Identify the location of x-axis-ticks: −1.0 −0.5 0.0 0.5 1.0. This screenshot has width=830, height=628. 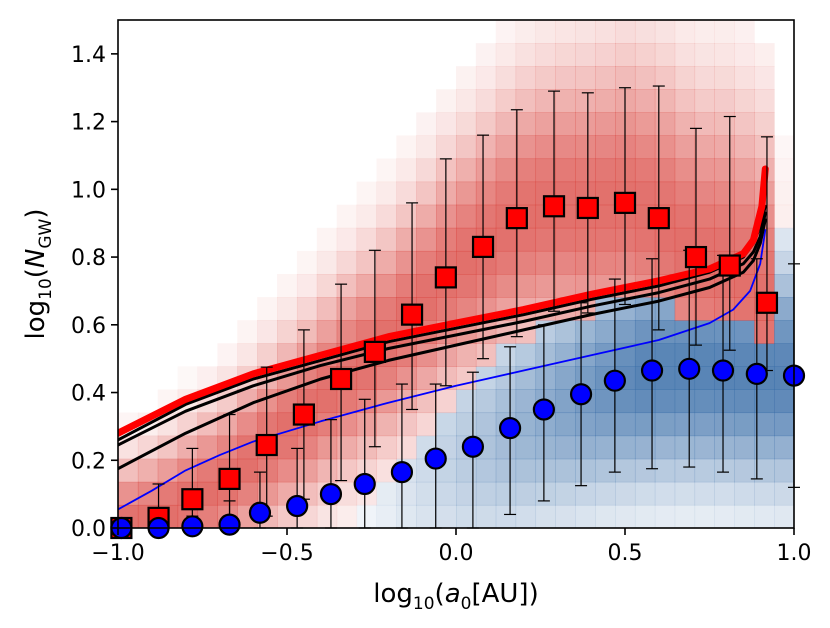
(451, 547).